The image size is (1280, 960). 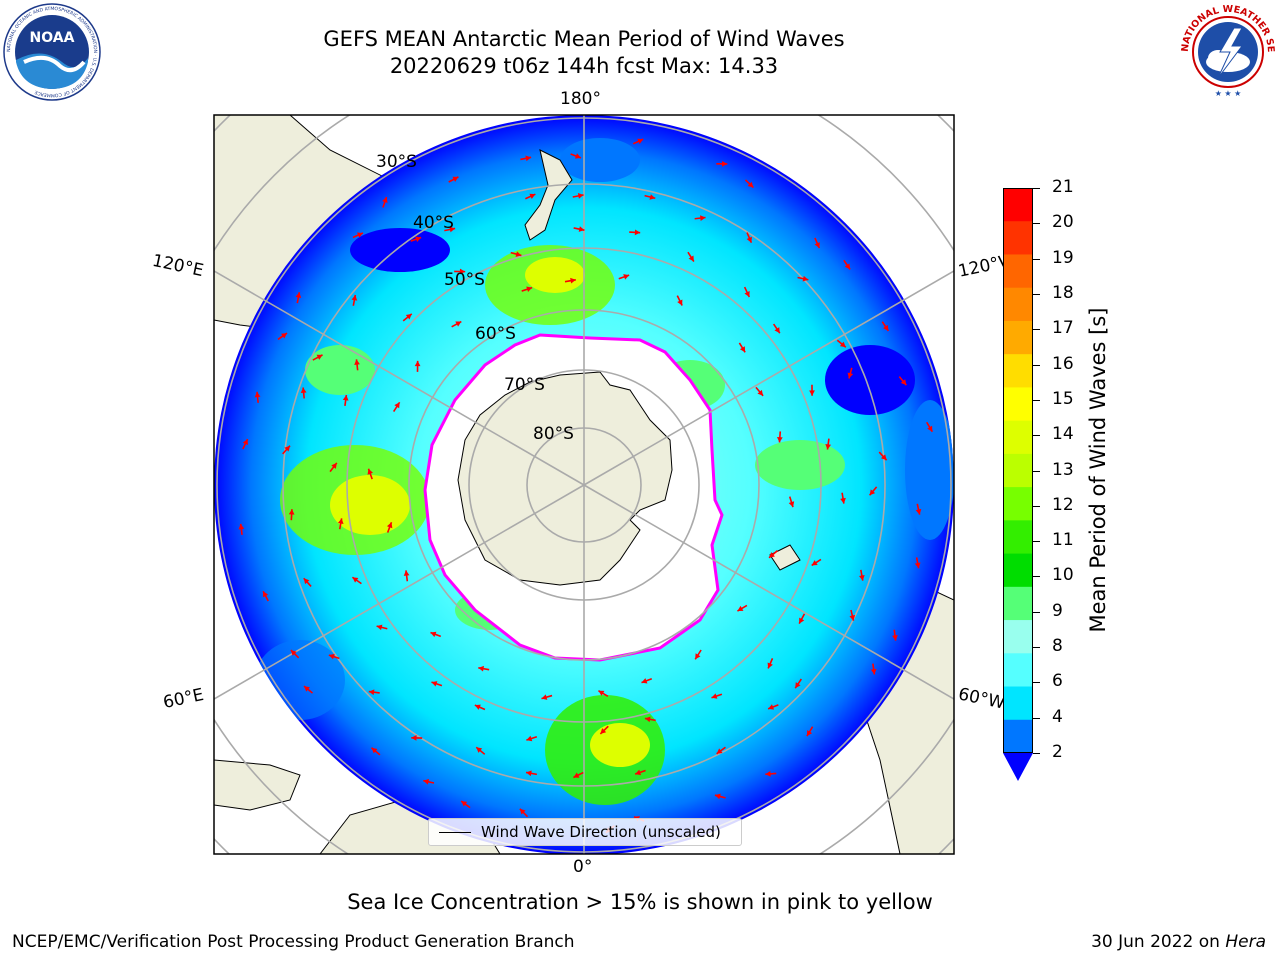 I want to click on date-value: 30 Jun 2022 on, so click(x=1155, y=942).